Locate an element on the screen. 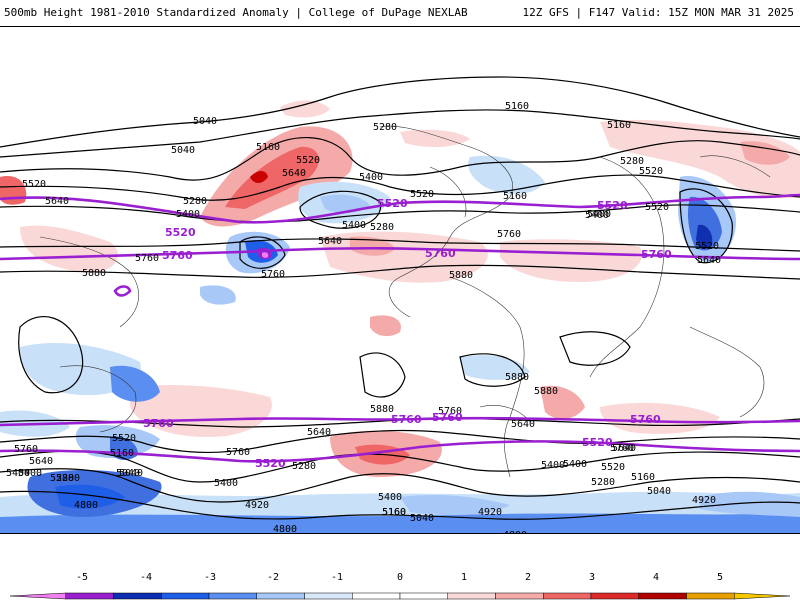 This screenshot has height=604, width=800. colorbar-tick: 0 is located at coordinates (400, 577).